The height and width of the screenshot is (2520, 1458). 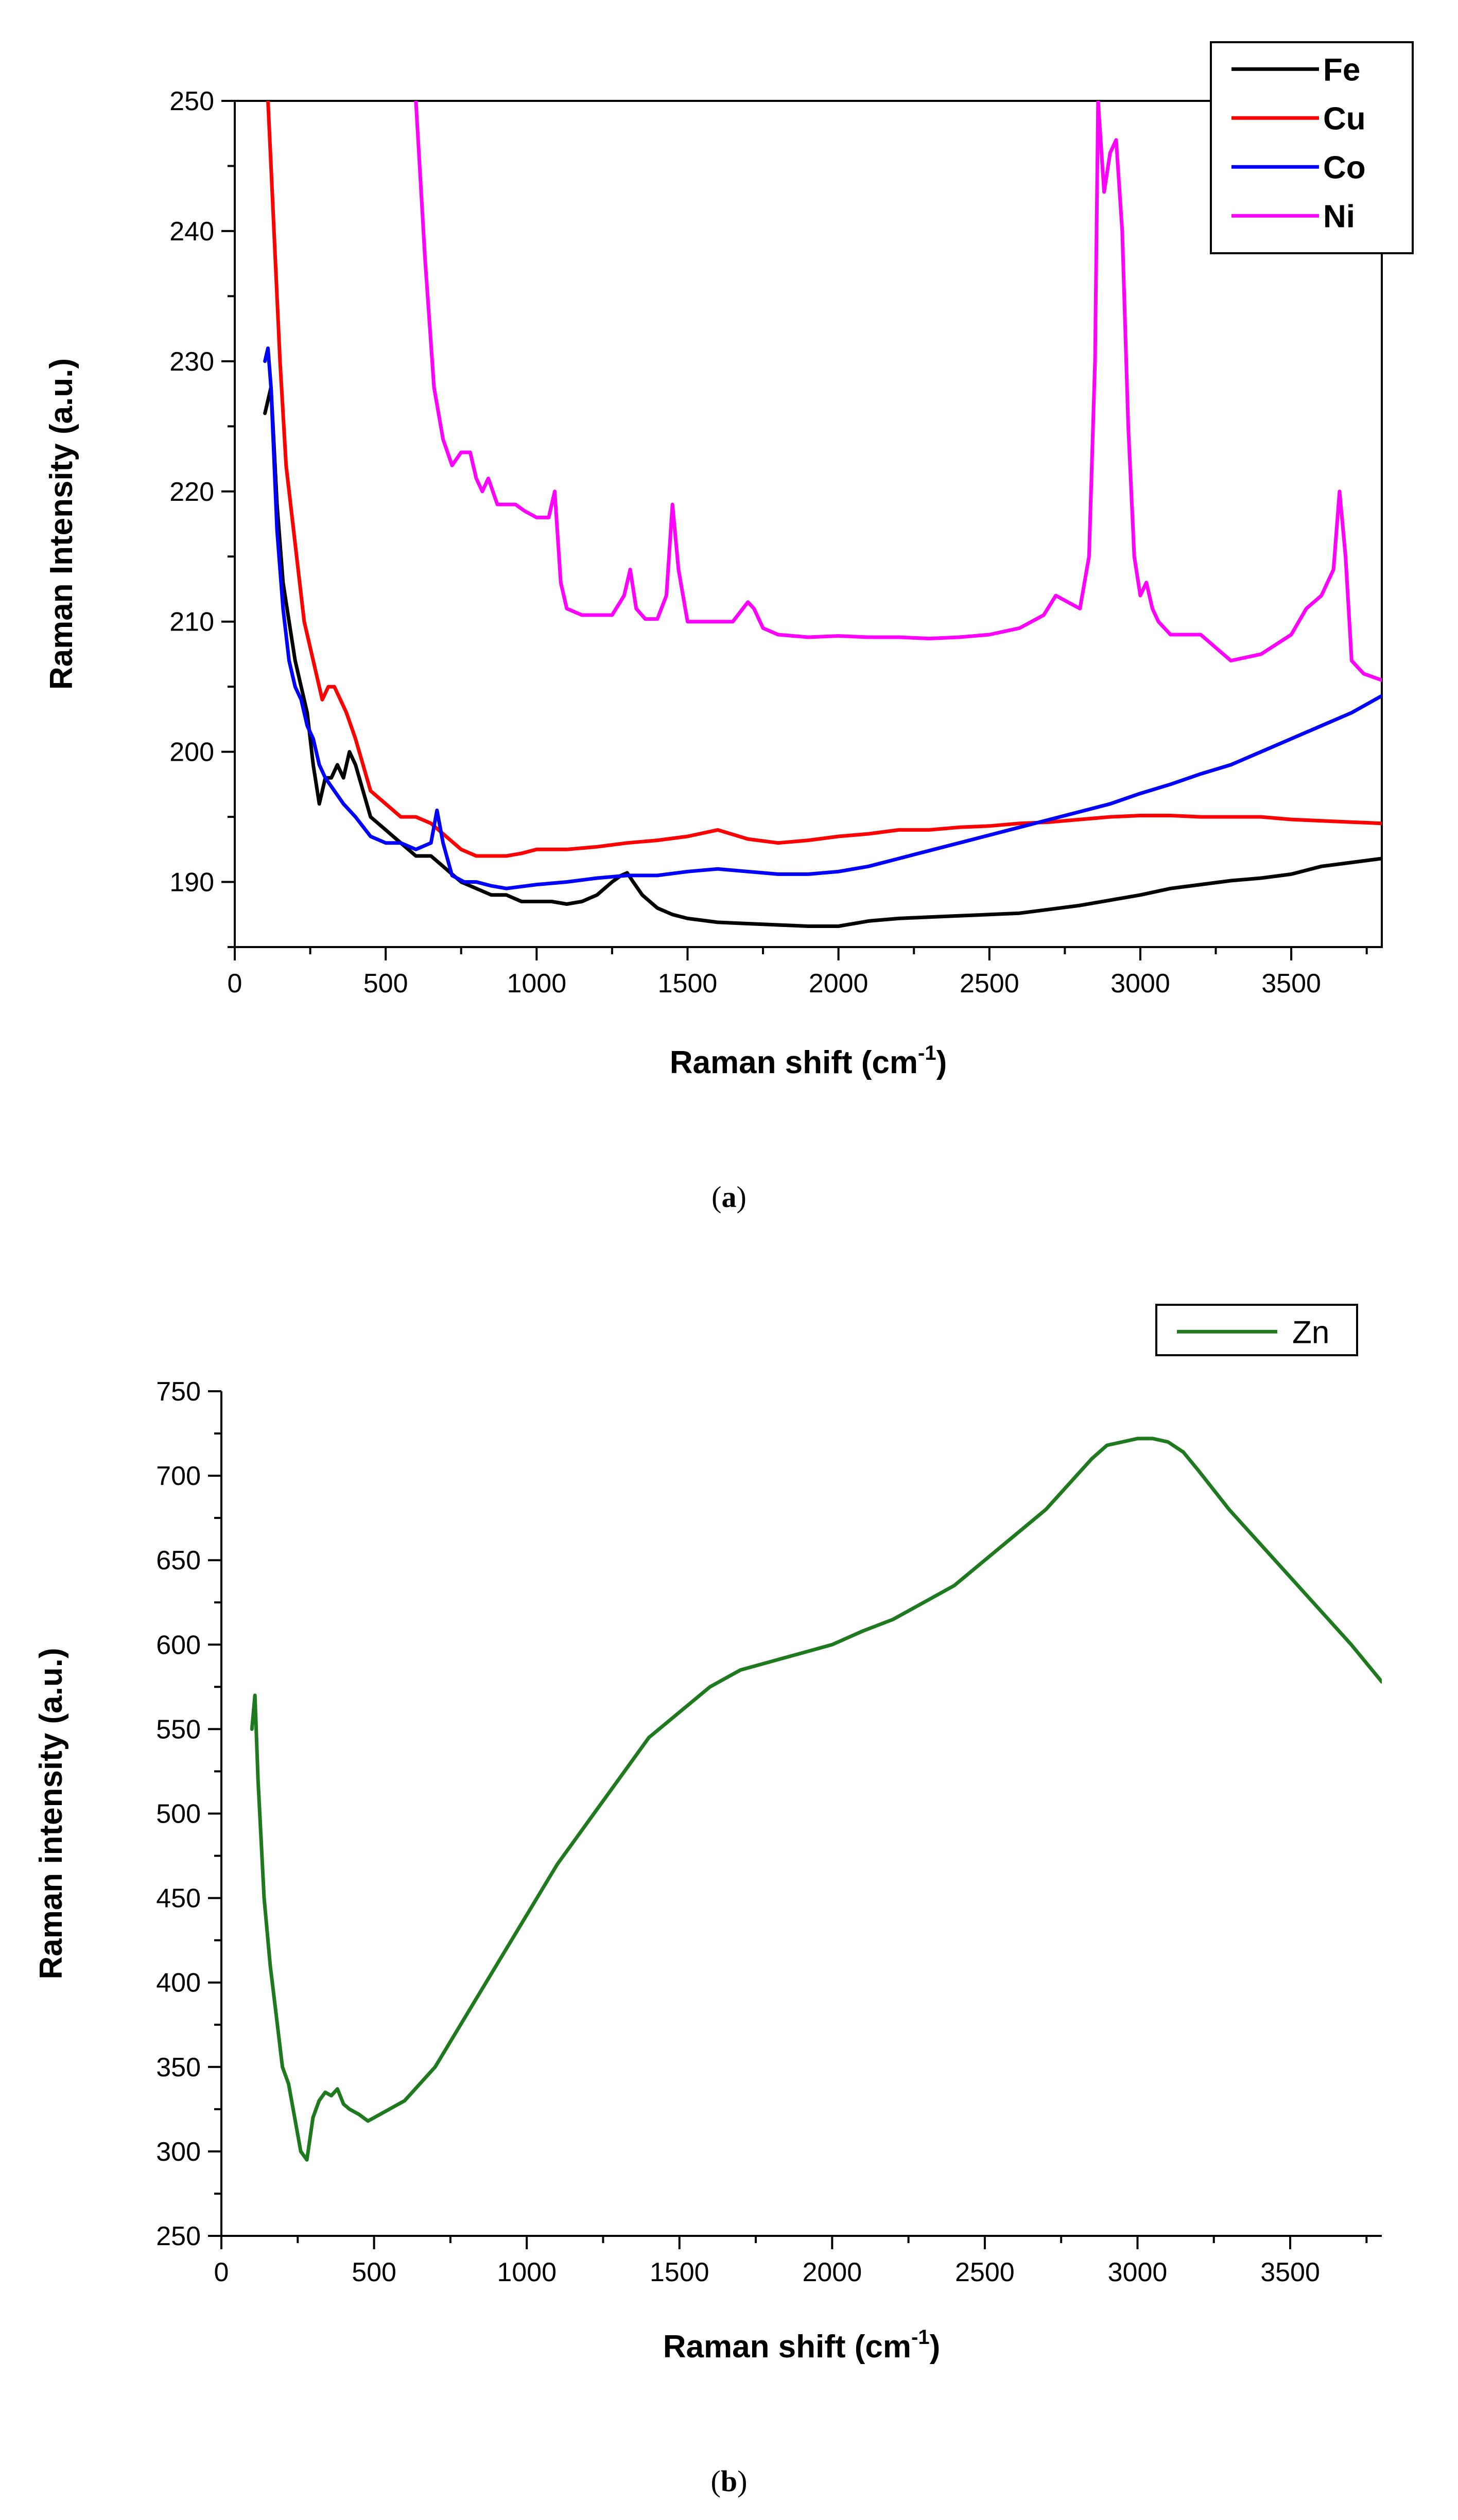 What do you see at coordinates (1310, 1332) in the screenshot?
I see `legend-label-zn: Zn` at bounding box center [1310, 1332].